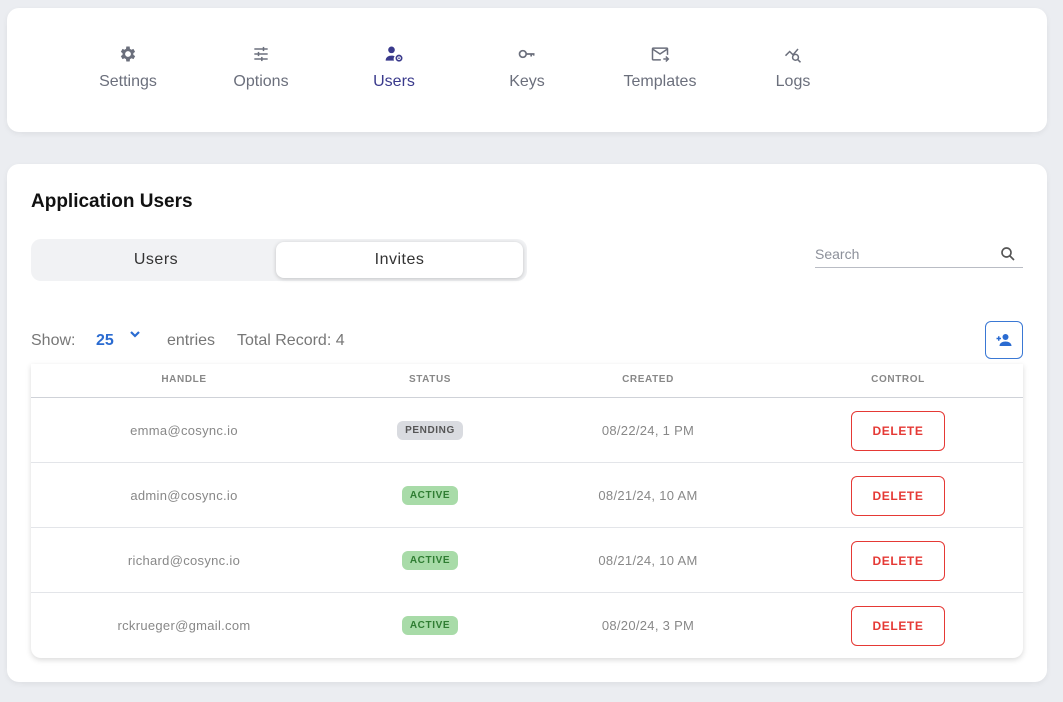  Describe the element at coordinates (660, 55) in the screenshot. I see `mail-forward-icon` at that location.